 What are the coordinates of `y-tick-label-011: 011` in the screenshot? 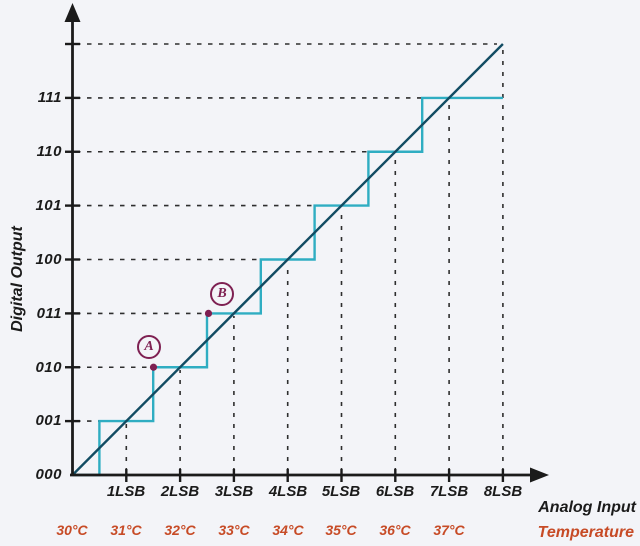 It's located at (49, 313).